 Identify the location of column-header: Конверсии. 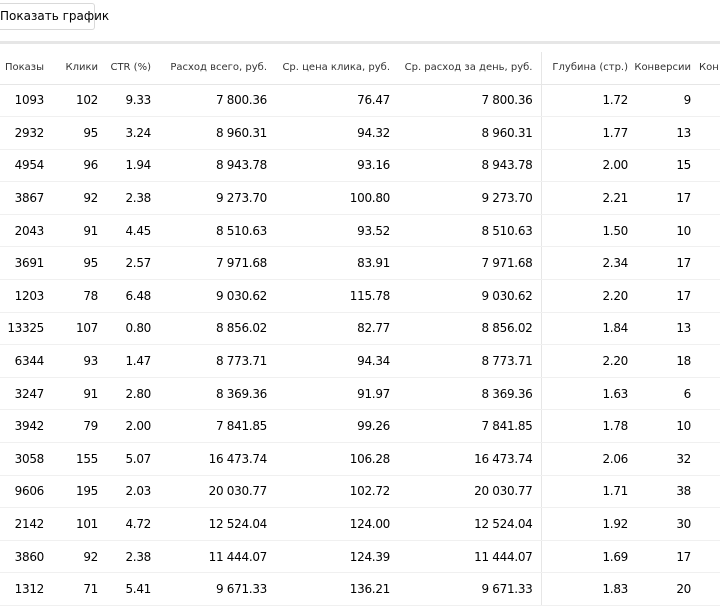
(659, 68).